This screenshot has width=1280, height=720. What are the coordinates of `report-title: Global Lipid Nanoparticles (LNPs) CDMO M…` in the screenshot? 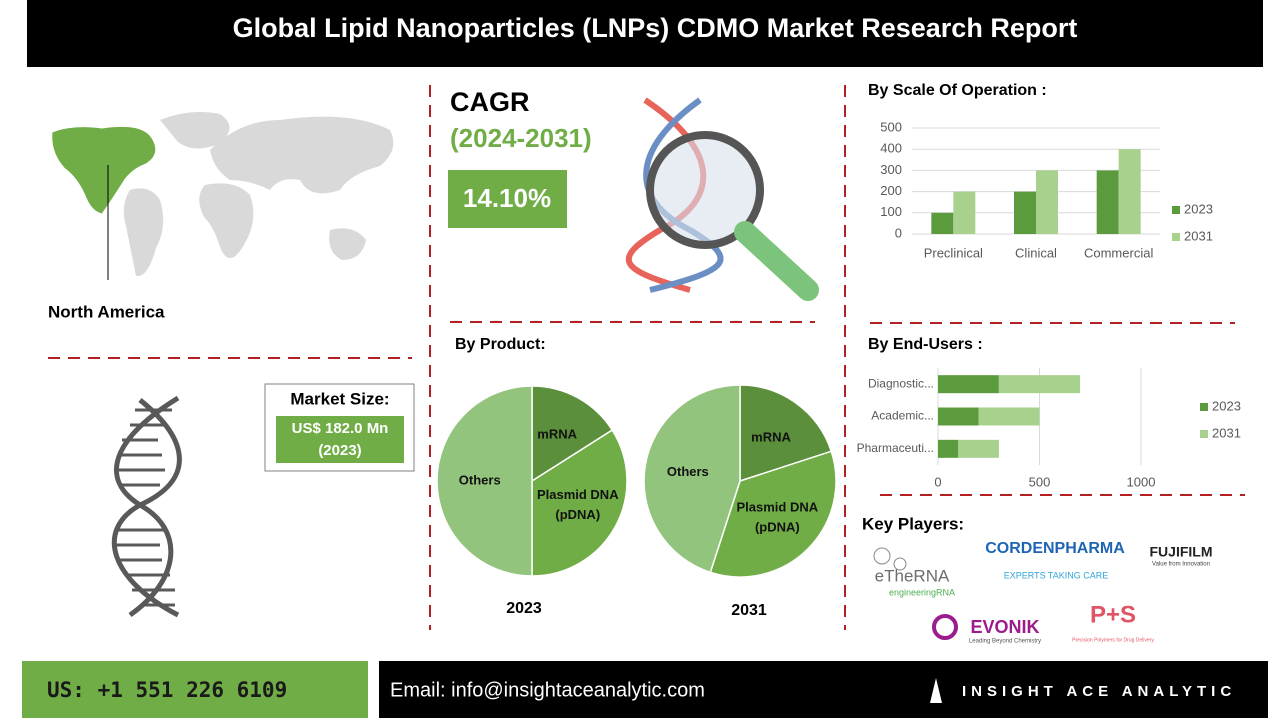 It's located at (655, 28).